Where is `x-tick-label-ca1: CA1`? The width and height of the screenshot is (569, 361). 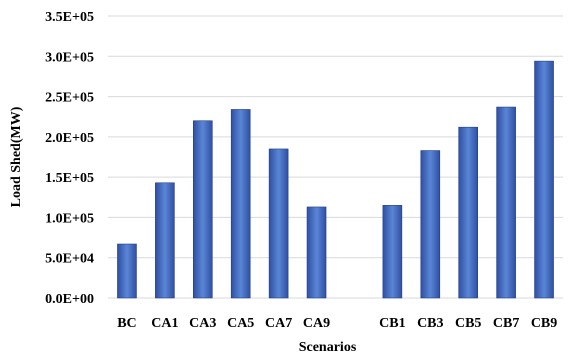 x-tick-label-ca1: CA1 is located at coordinates (164, 323).